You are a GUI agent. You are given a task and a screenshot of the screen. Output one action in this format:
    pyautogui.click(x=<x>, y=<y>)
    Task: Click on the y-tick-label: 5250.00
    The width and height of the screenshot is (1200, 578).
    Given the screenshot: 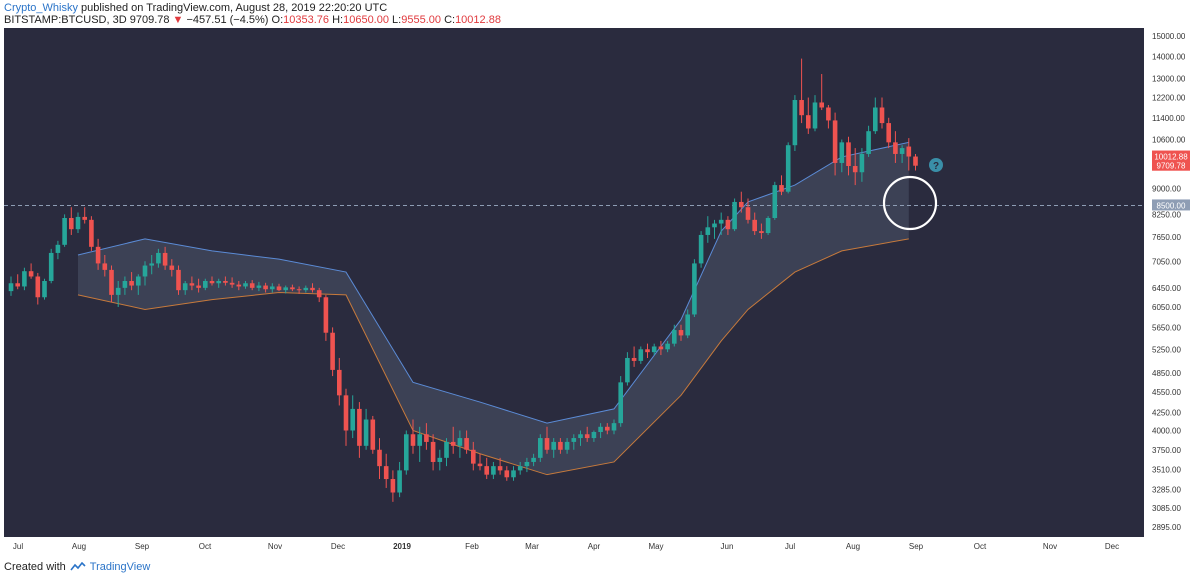 What is the action you would take?
    pyautogui.click(x=1166, y=349)
    